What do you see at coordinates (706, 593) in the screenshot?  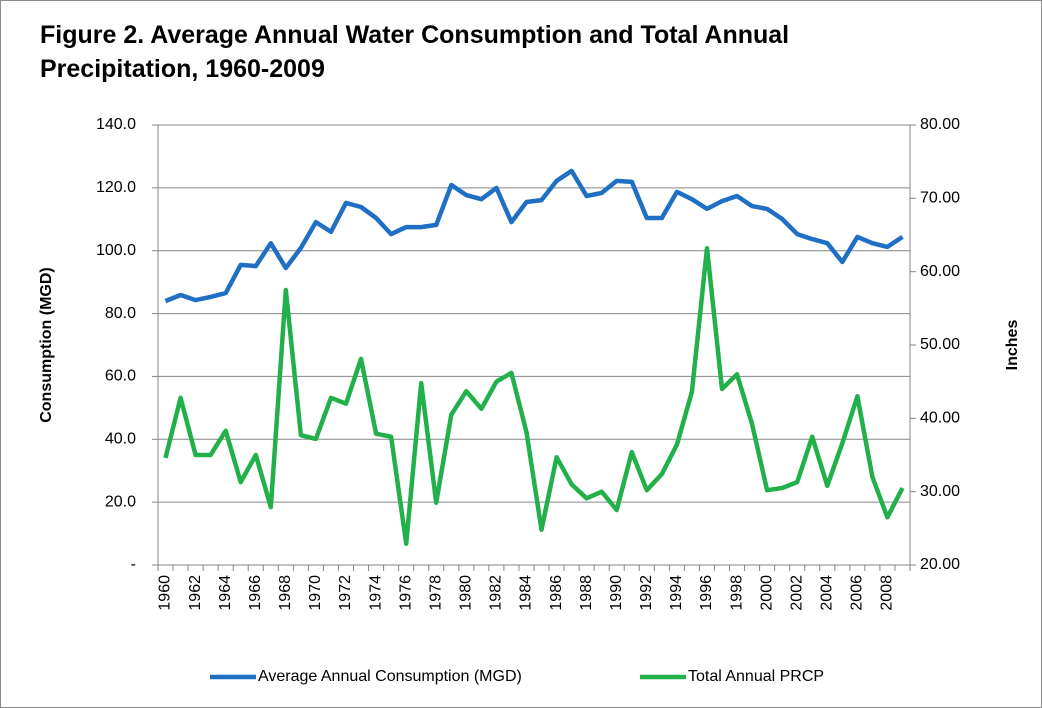 I see `x-tick-label: 1996` at bounding box center [706, 593].